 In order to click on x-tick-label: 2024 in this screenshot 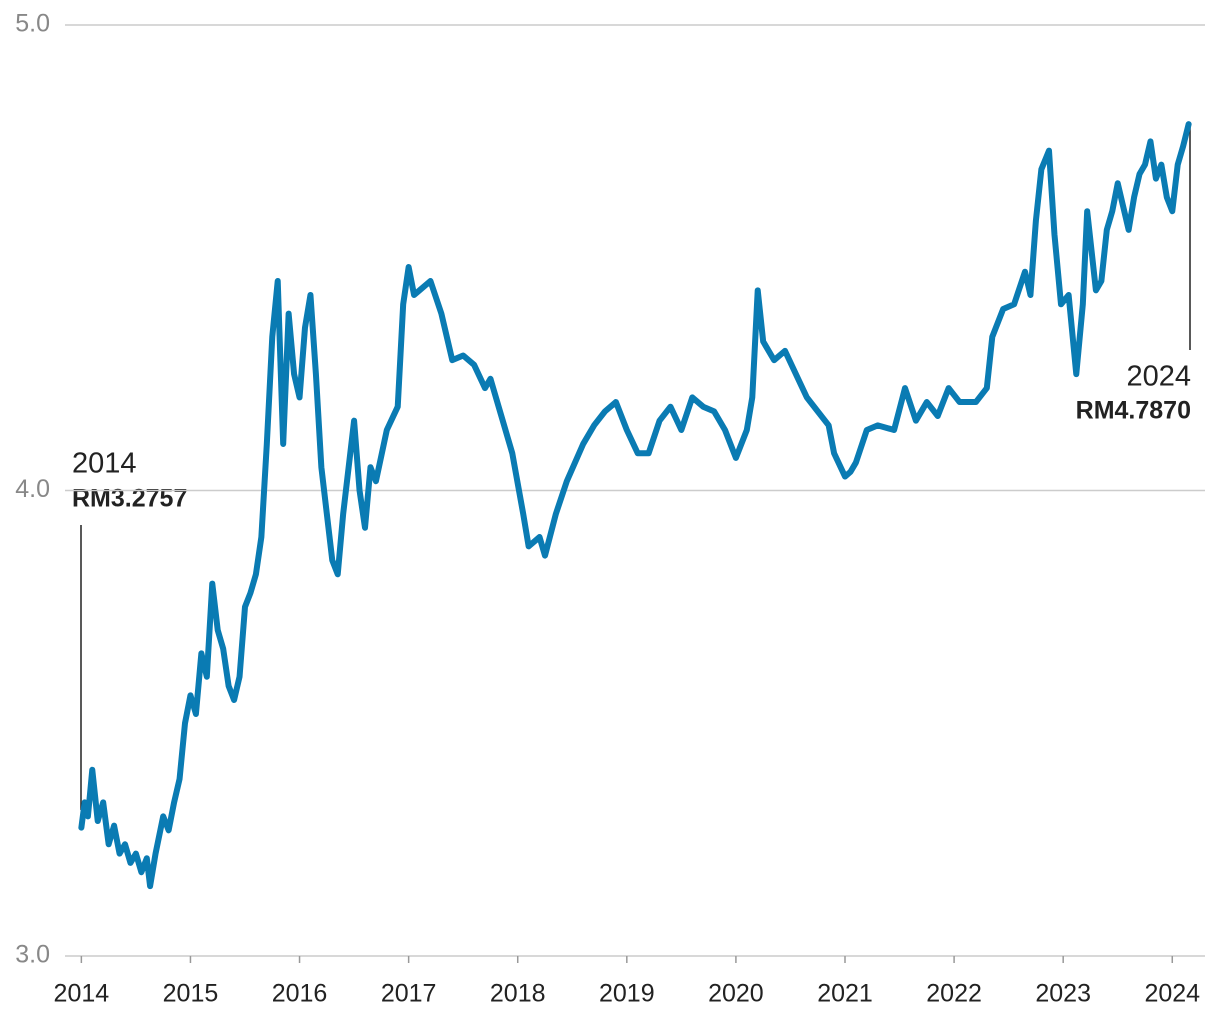, I will do `click(1172, 994)`.